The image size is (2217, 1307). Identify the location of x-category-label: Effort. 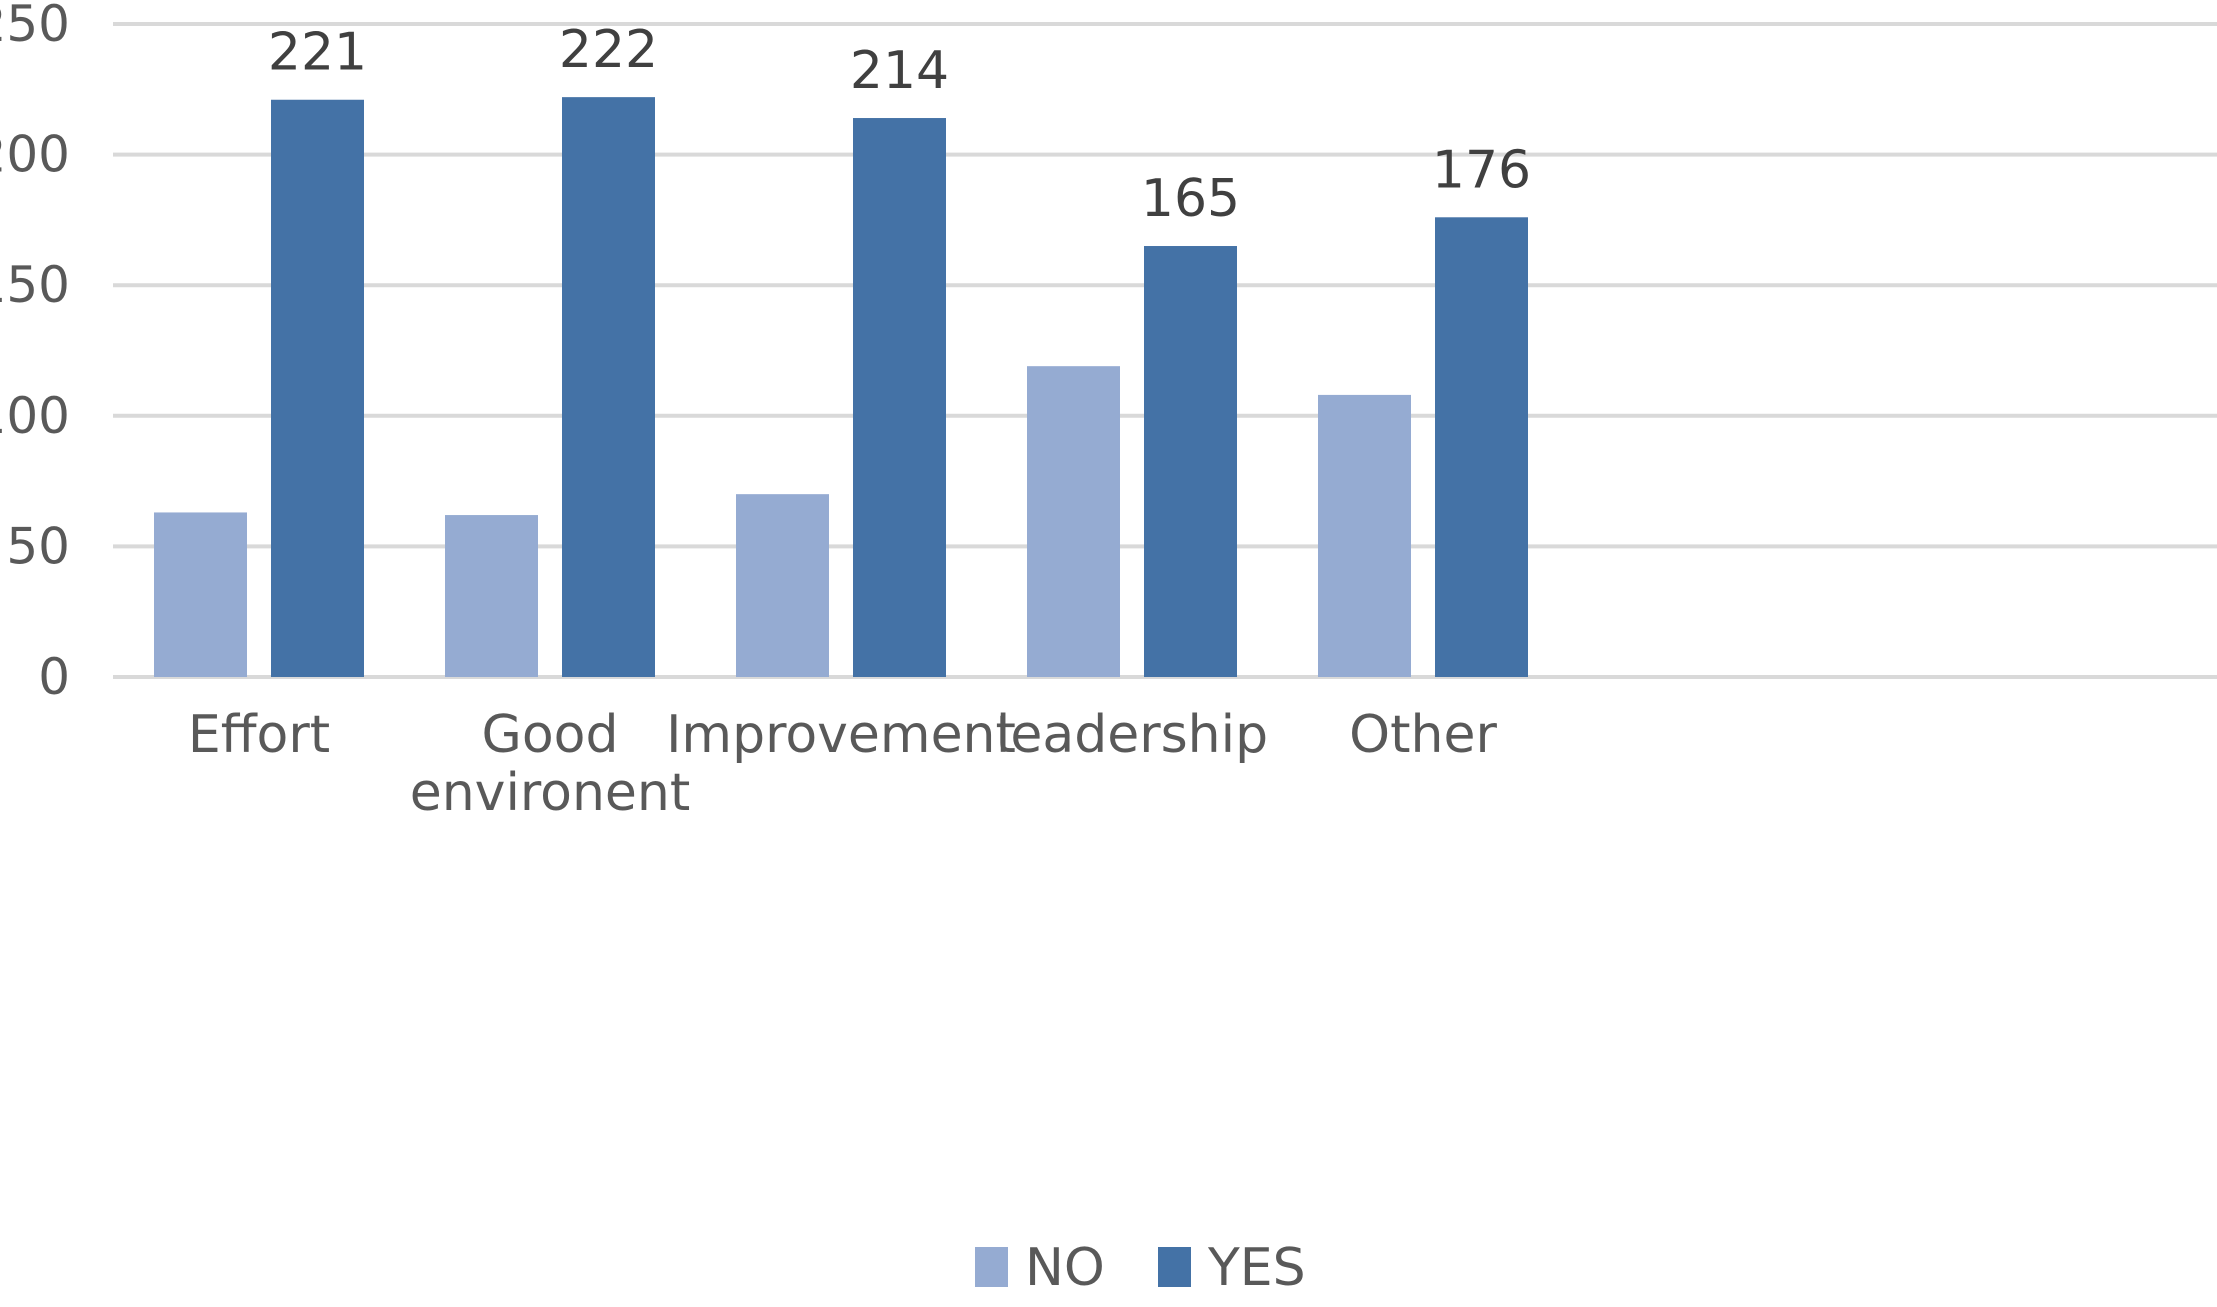
(259, 735).